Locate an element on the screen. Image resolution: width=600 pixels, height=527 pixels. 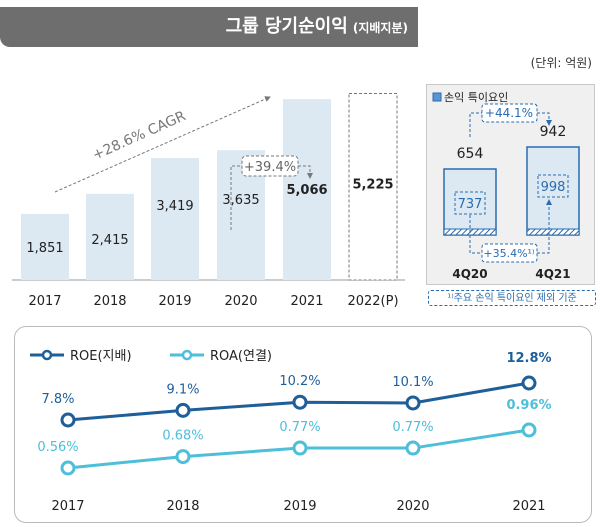
bar-2017 is located at coordinates (45, 246).